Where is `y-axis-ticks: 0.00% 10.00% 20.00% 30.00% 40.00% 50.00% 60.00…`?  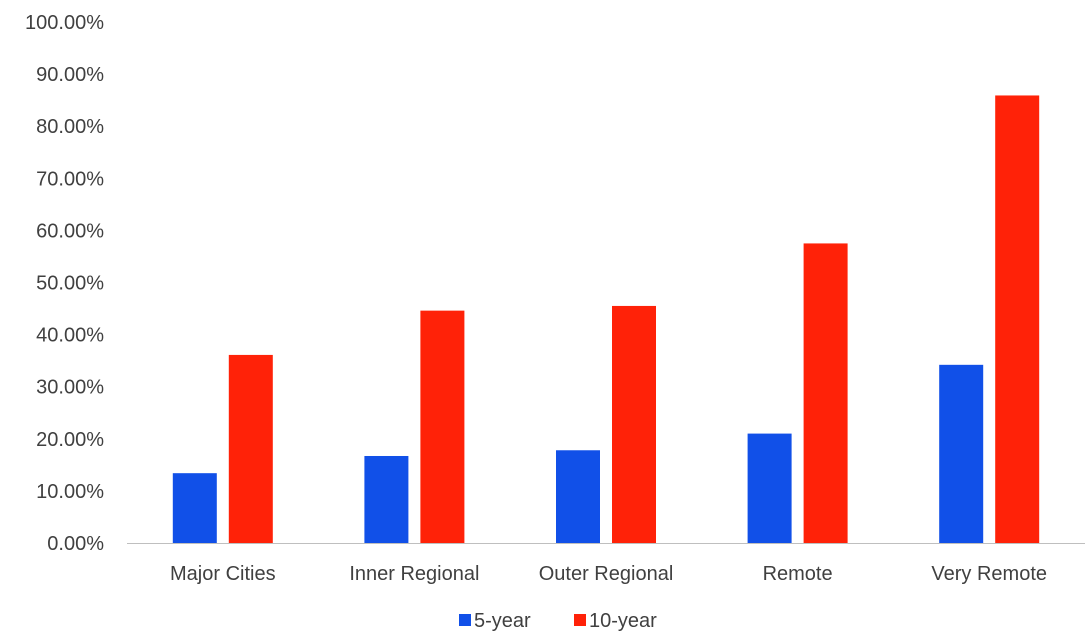
y-axis-ticks: 0.00% 10.00% 20.00% 30.00% 40.00% 50.00% 60.00… is located at coordinates (64, 283).